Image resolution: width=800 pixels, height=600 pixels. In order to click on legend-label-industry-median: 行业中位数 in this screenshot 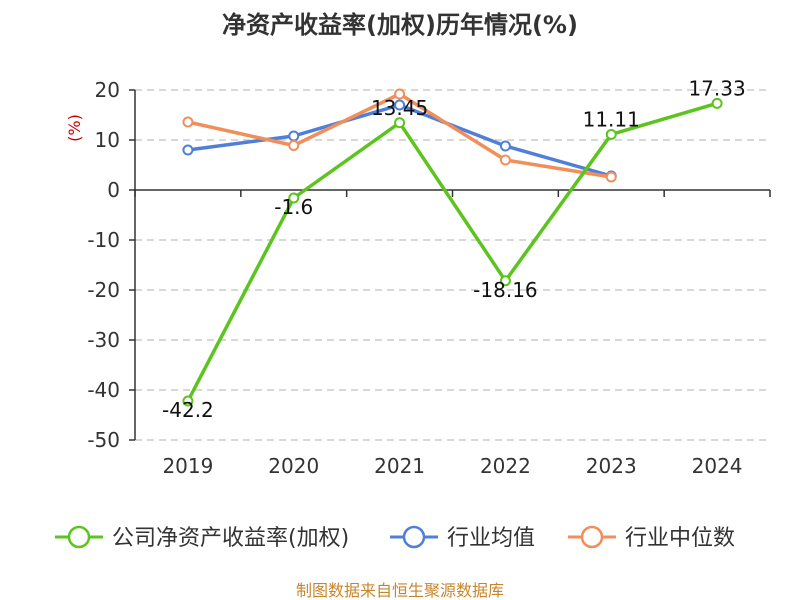, I will do `click(680, 538)`.